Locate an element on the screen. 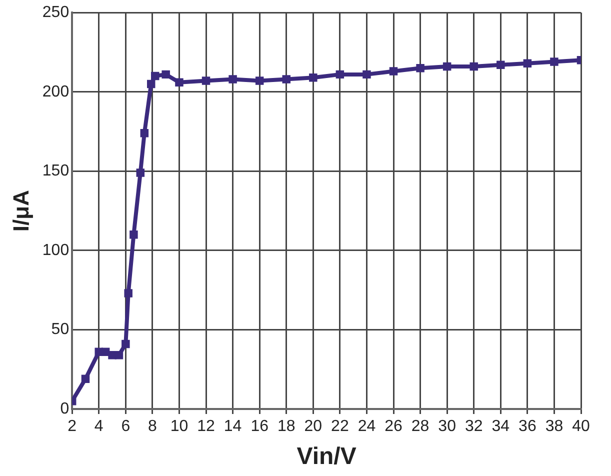 The width and height of the screenshot is (611, 476). x-tick-label: 28 is located at coordinates (420, 427).